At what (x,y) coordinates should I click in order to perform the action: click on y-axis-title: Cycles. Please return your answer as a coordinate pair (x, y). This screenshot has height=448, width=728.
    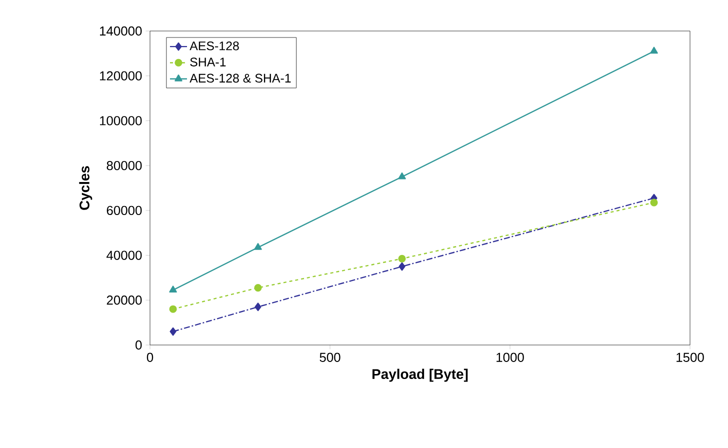
    Looking at the image, I should click on (85, 188).